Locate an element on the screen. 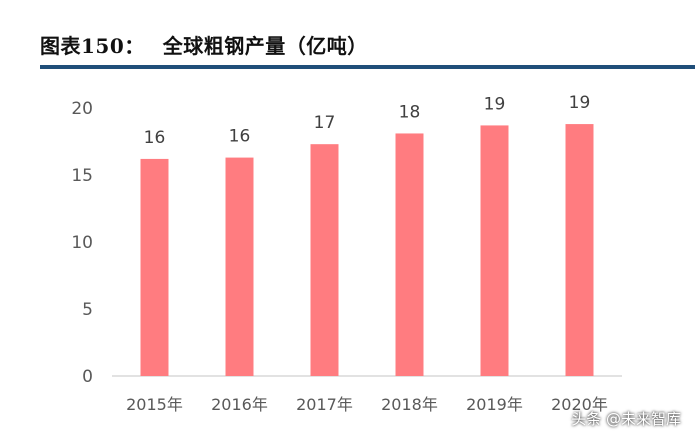  x-tick-label: 2017年 is located at coordinates (324, 404).